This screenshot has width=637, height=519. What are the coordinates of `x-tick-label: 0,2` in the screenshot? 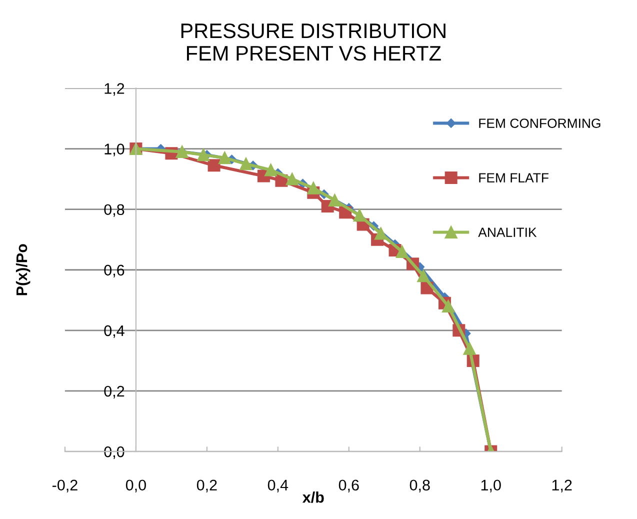 It's located at (206, 486).